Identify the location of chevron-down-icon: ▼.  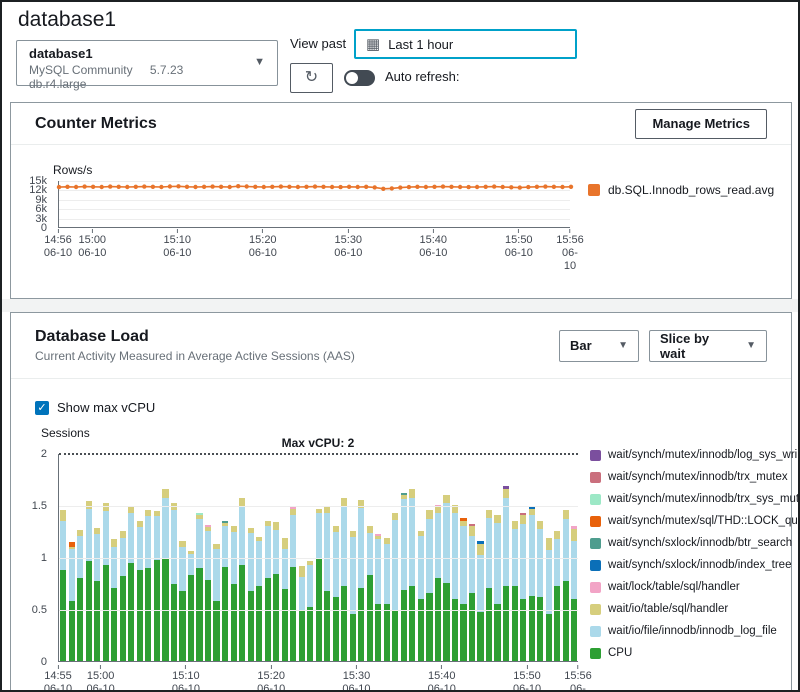
(259, 62).